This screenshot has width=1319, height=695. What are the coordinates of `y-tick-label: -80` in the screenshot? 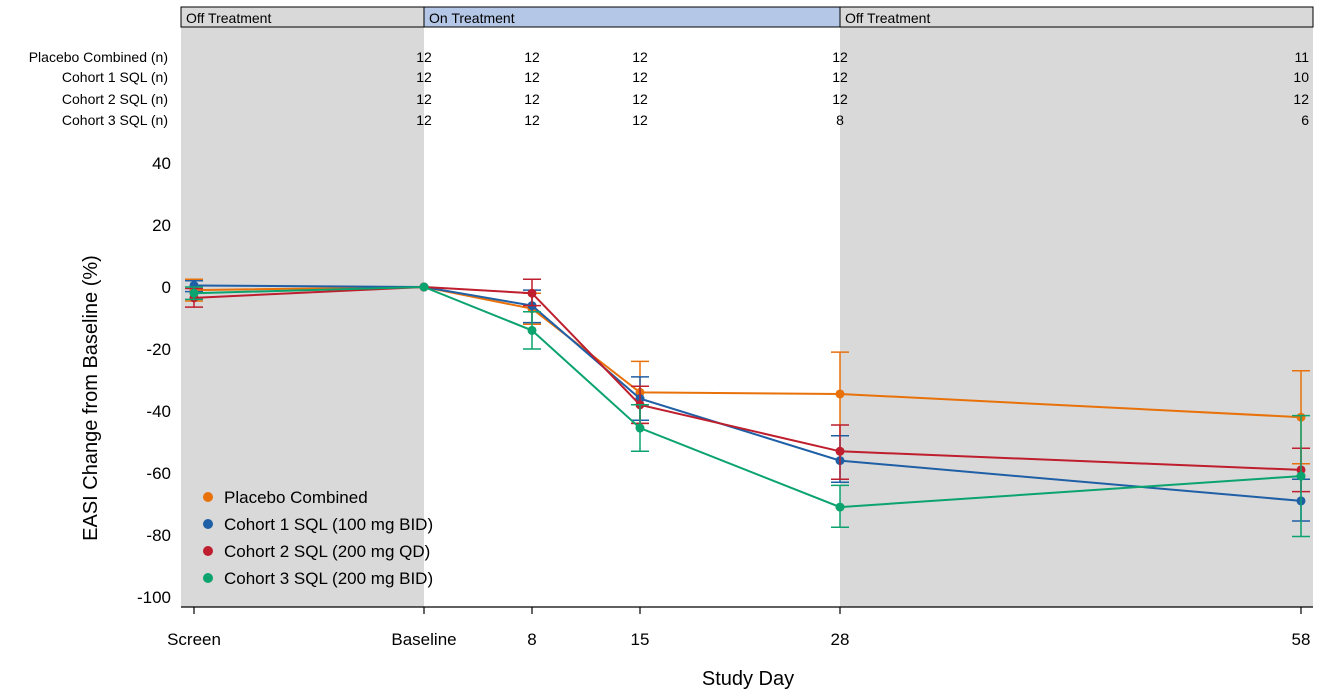 It's located at (158, 535).